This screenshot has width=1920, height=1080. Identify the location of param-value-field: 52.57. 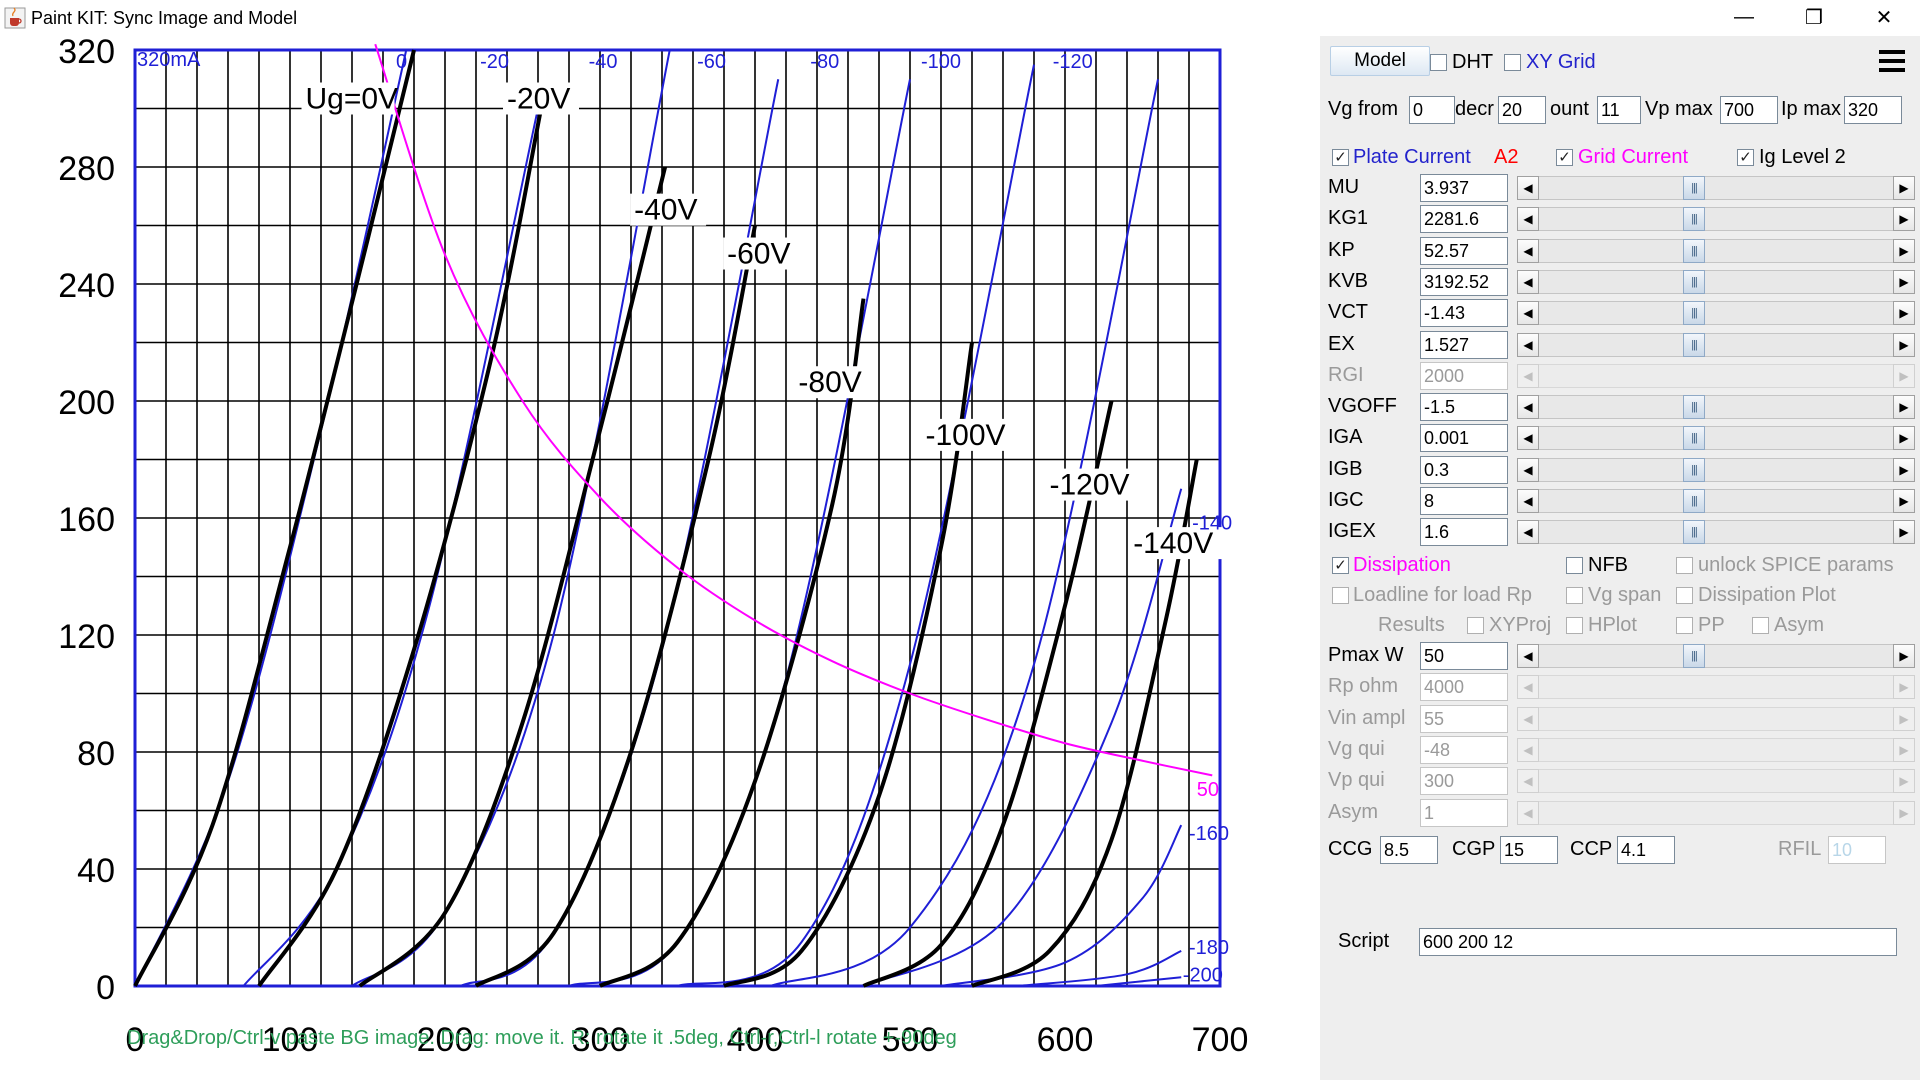
(1464, 250).